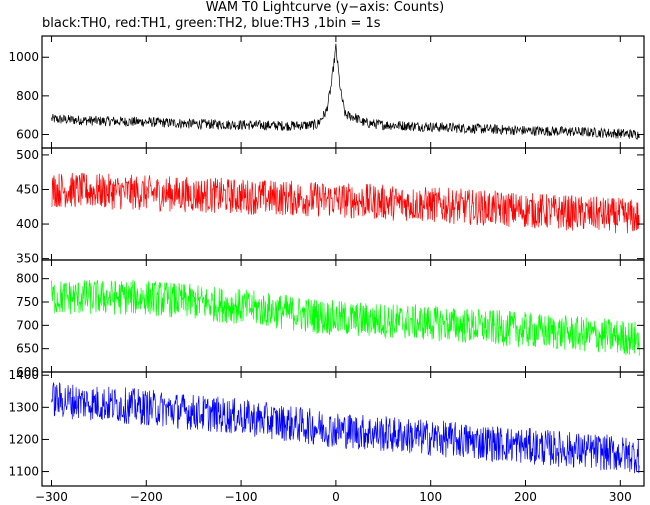  Describe the element at coordinates (23, 439) in the screenshot. I see `y-tick-label: 1200` at that location.